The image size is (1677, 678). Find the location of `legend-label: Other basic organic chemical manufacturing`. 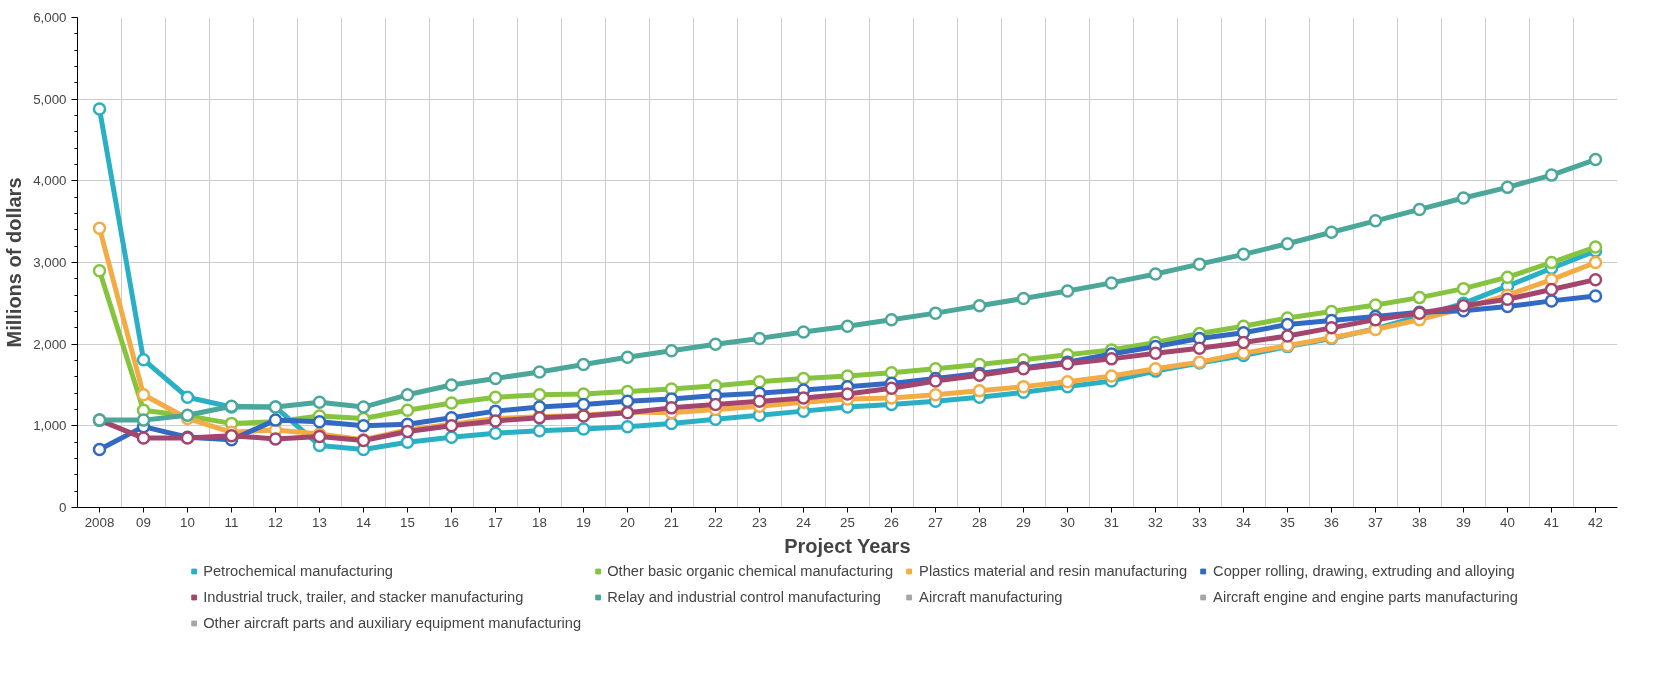

legend-label: Other basic organic chemical manufacturing is located at coordinates (750, 571).